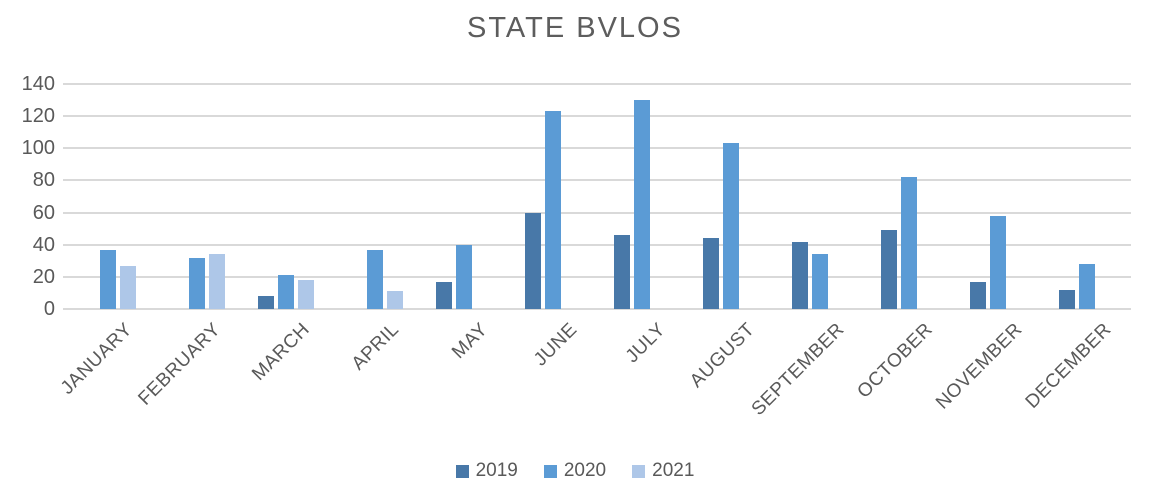 This screenshot has height=504, width=1150. What do you see at coordinates (575, 28) in the screenshot?
I see `chart-title: STATE BVLOS` at bounding box center [575, 28].